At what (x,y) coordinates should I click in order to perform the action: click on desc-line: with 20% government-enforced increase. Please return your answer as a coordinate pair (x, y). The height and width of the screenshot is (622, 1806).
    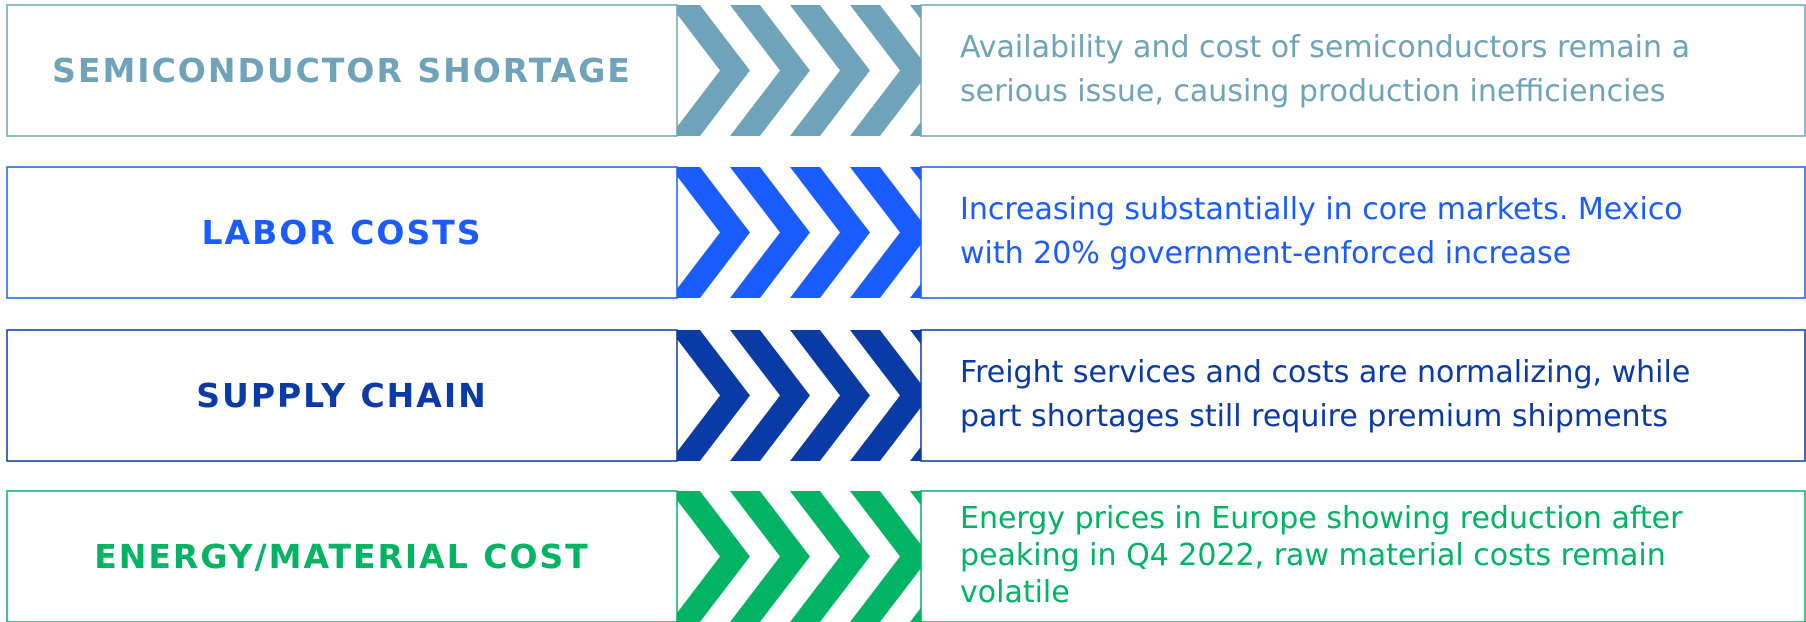
    Looking at the image, I should click on (1265, 253).